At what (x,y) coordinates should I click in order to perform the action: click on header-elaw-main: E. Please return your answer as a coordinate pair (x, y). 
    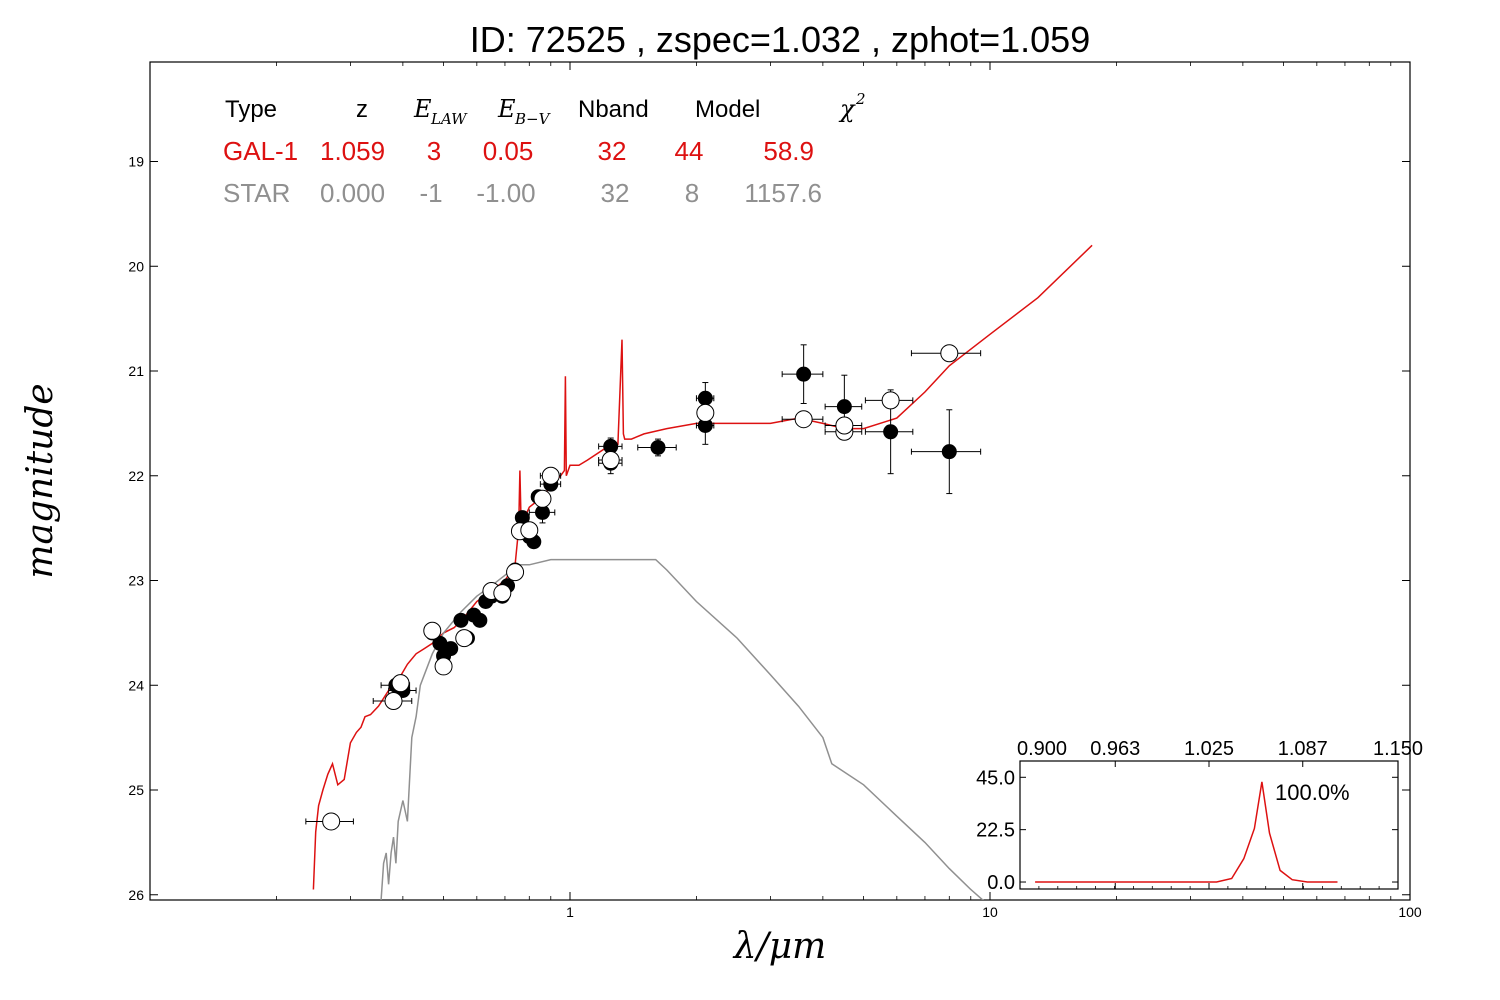
    Looking at the image, I should click on (422, 109).